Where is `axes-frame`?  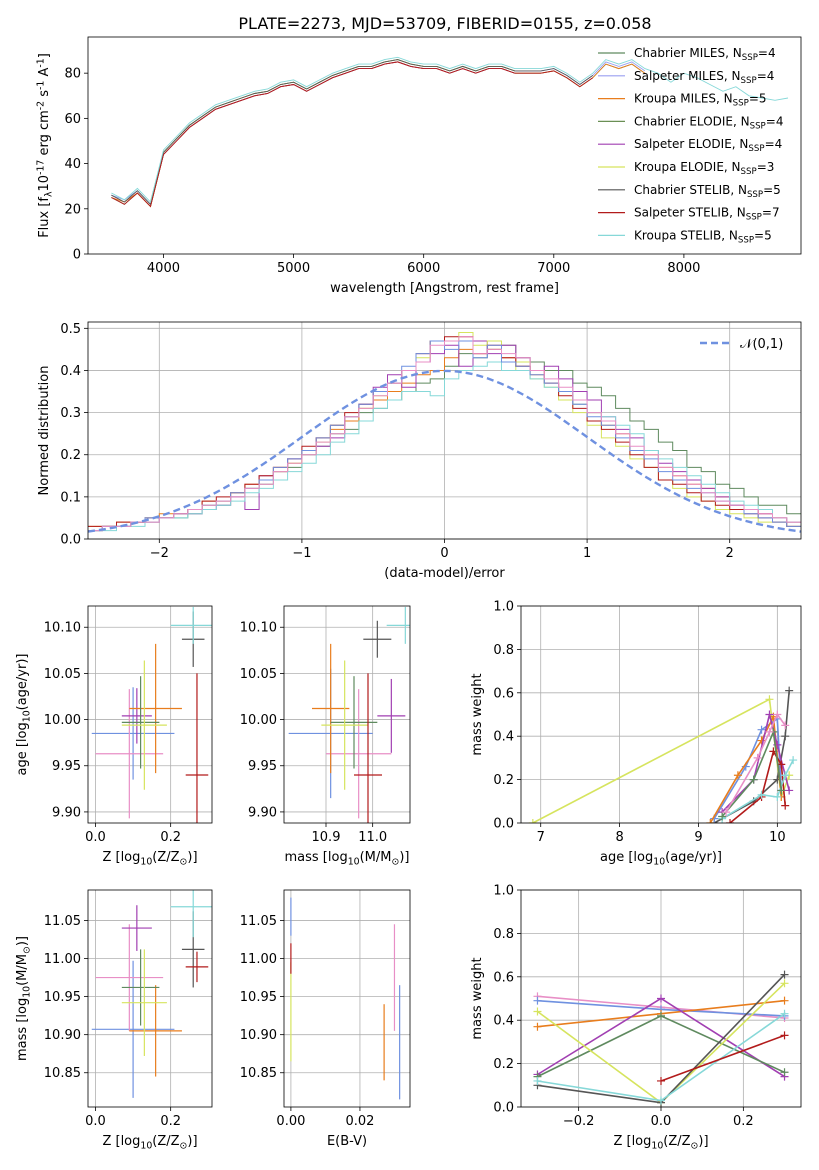 axes-frame is located at coordinates (150, 998).